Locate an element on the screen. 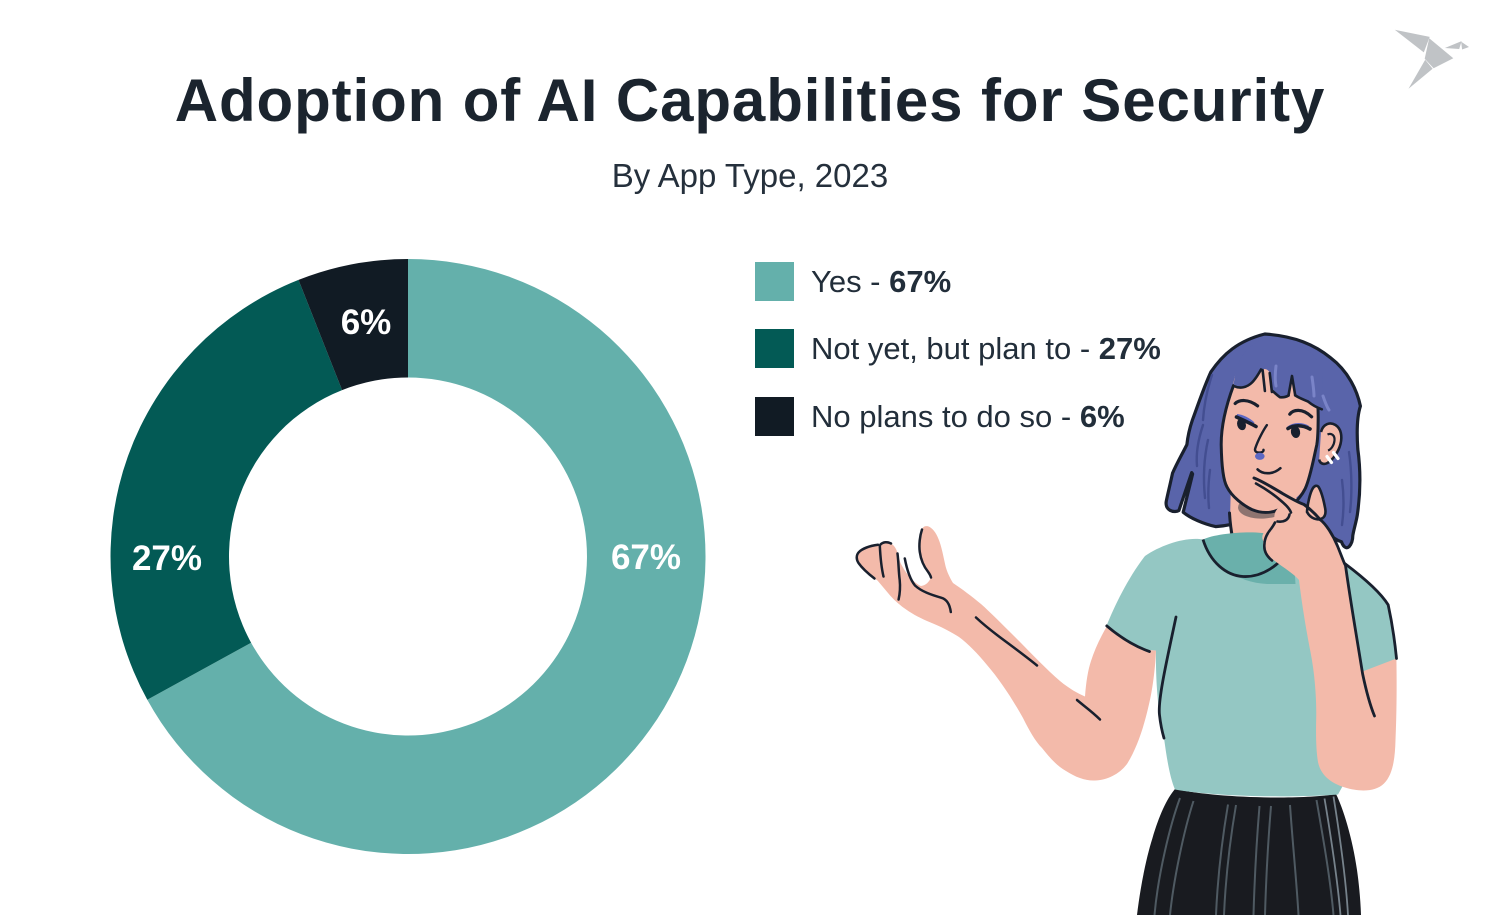 This screenshot has width=1500, height=915. svg-text: 6% is located at coordinates (366, 322).